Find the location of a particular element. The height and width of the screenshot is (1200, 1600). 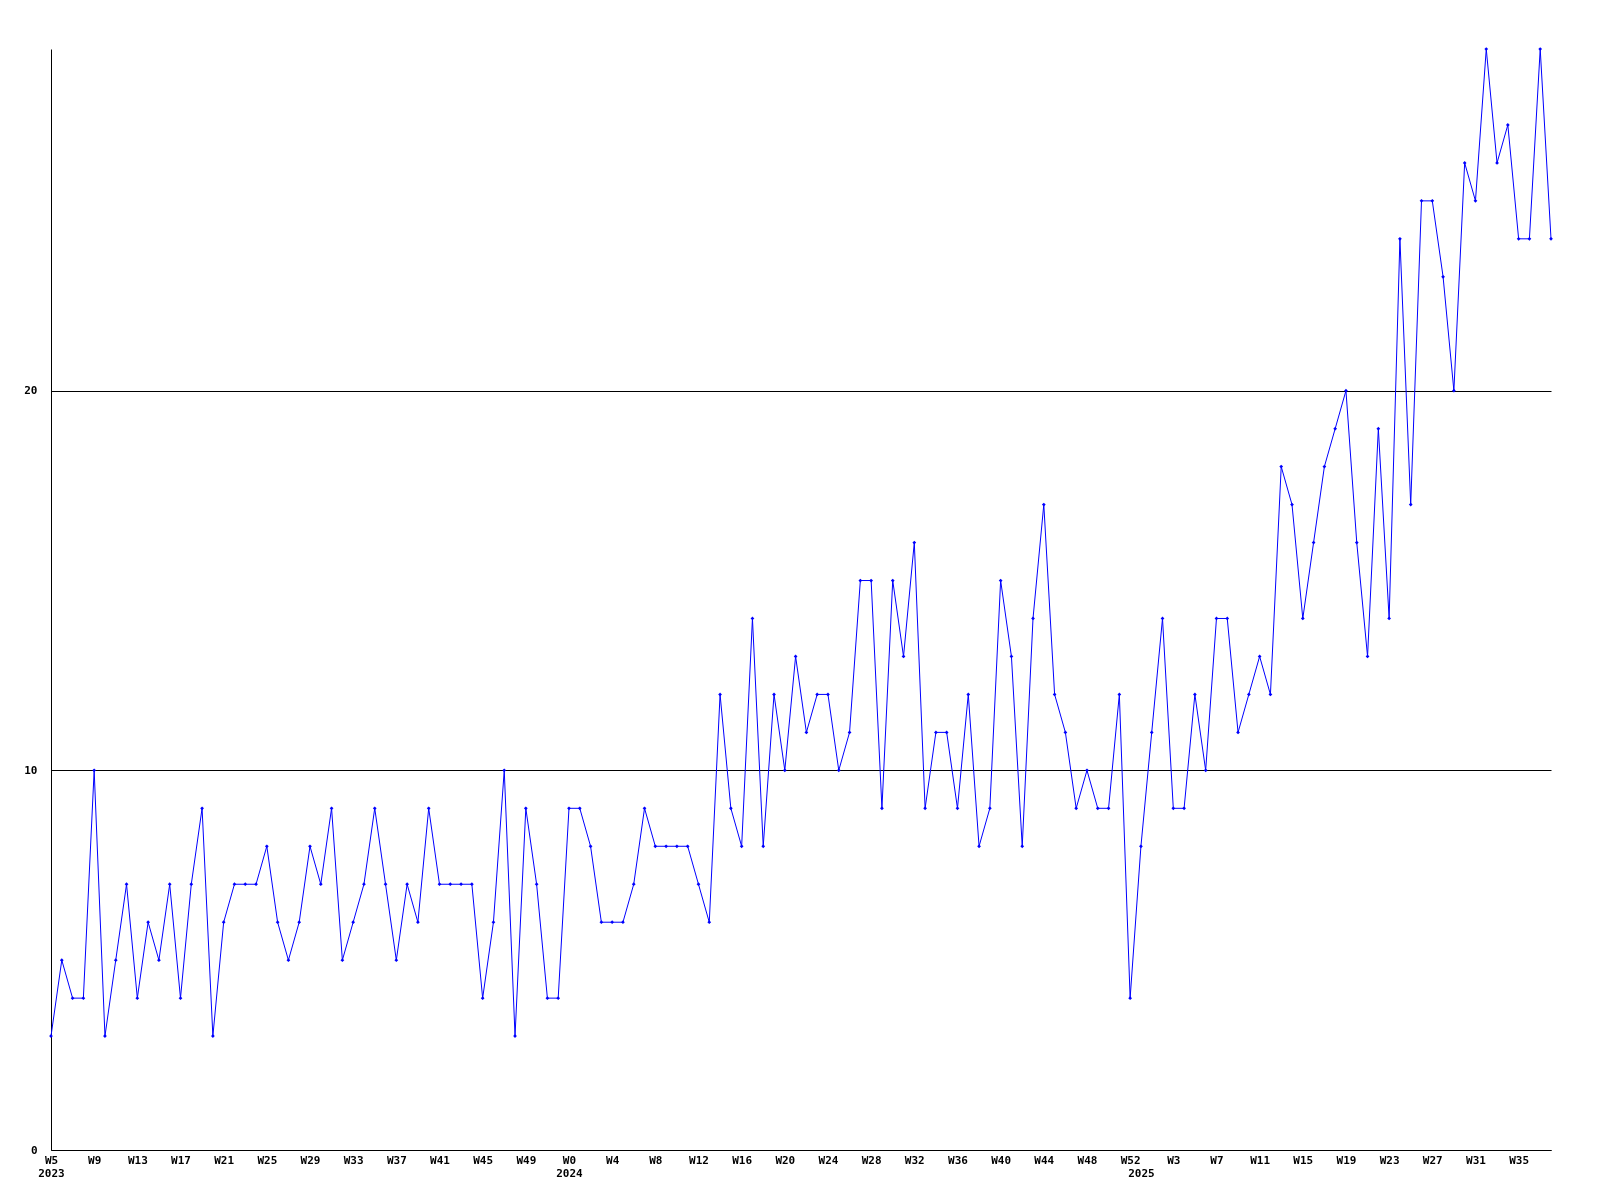

x-tick-label: W41 is located at coordinates (440, 1160).